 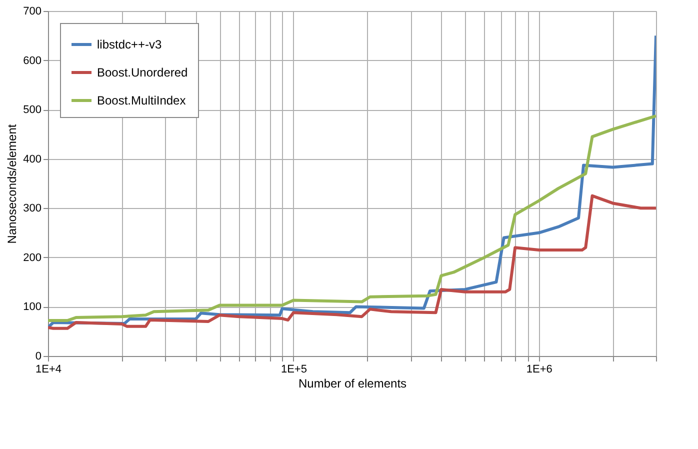 What do you see at coordinates (141, 101) in the screenshot?
I see `legend-label: Boost.MultiIndex` at bounding box center [141, 101].